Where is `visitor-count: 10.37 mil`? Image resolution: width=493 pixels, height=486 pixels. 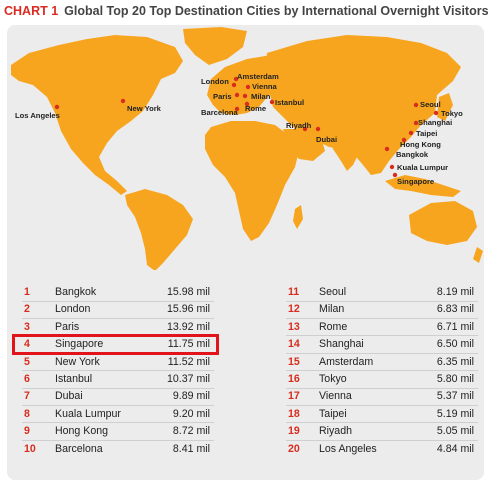
visitor-count: 10.37 mil is located at coordinates (188, 379).